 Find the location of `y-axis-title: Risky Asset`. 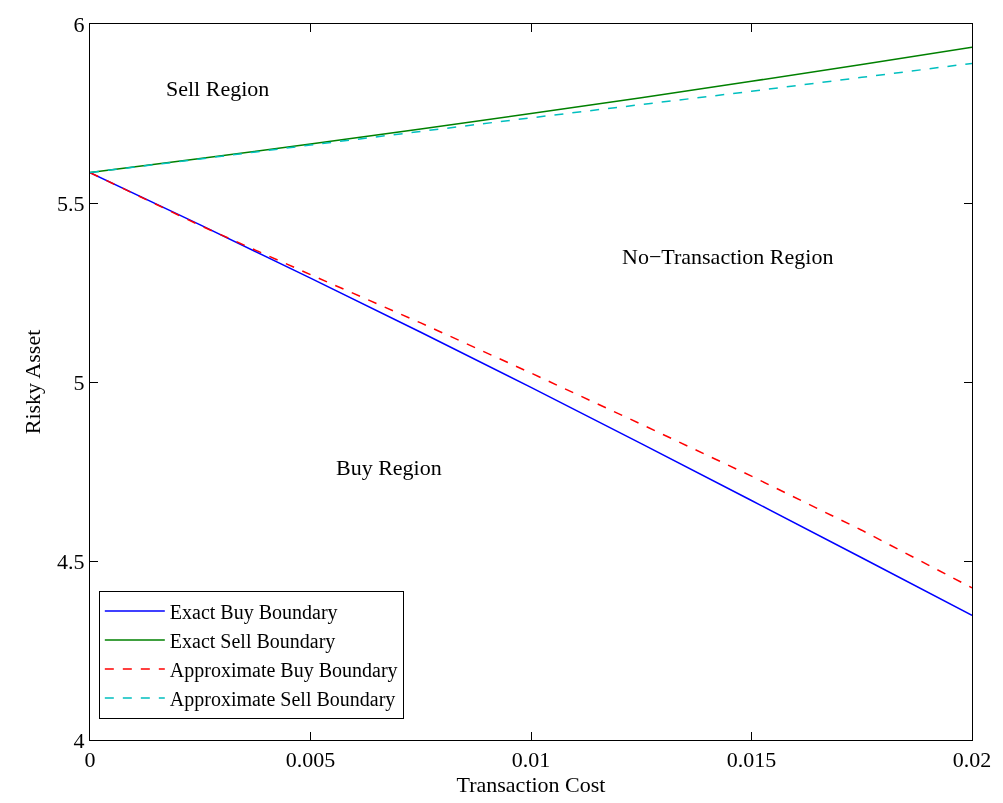

y-axis-title: Risky Asset is located at coordinates (32, 382).